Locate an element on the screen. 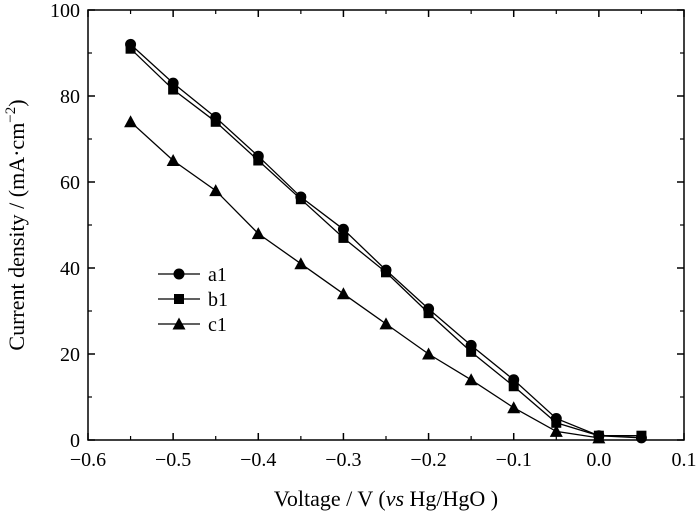 This screenshot has width=700, height=523. x-axis-title: Voltage / V (vs Hg/HgO ) is located at coordinates (386, 498).